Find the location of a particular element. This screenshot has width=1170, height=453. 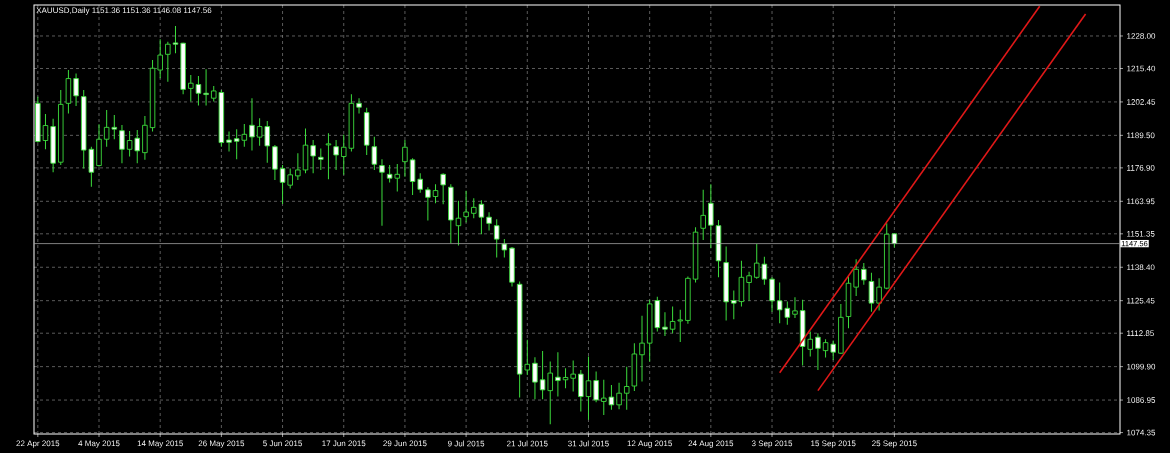

chart-title: XAUUSD,Daily 1151.36 1151.36 1146.08 1147.56 is located at coordinates (124, 11).